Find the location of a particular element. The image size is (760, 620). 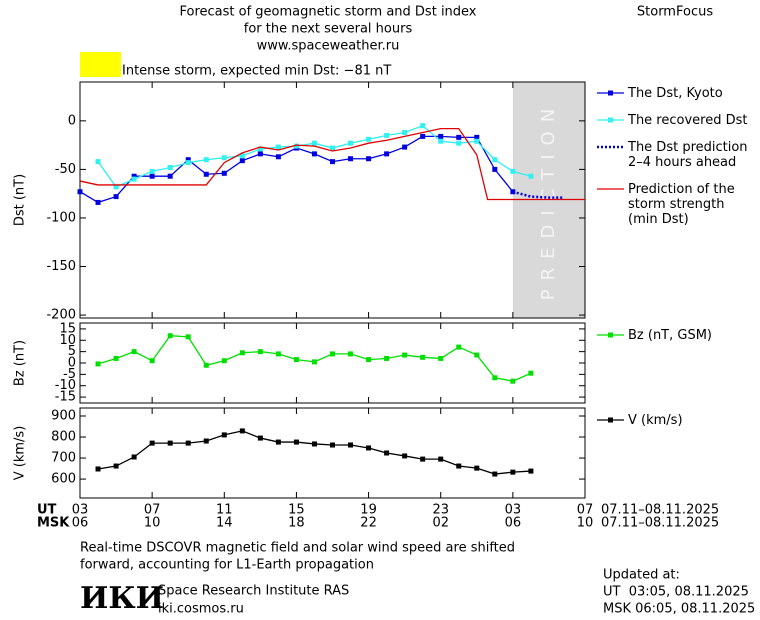

x-tick-label: 15 is located at coordinates (296, 510).